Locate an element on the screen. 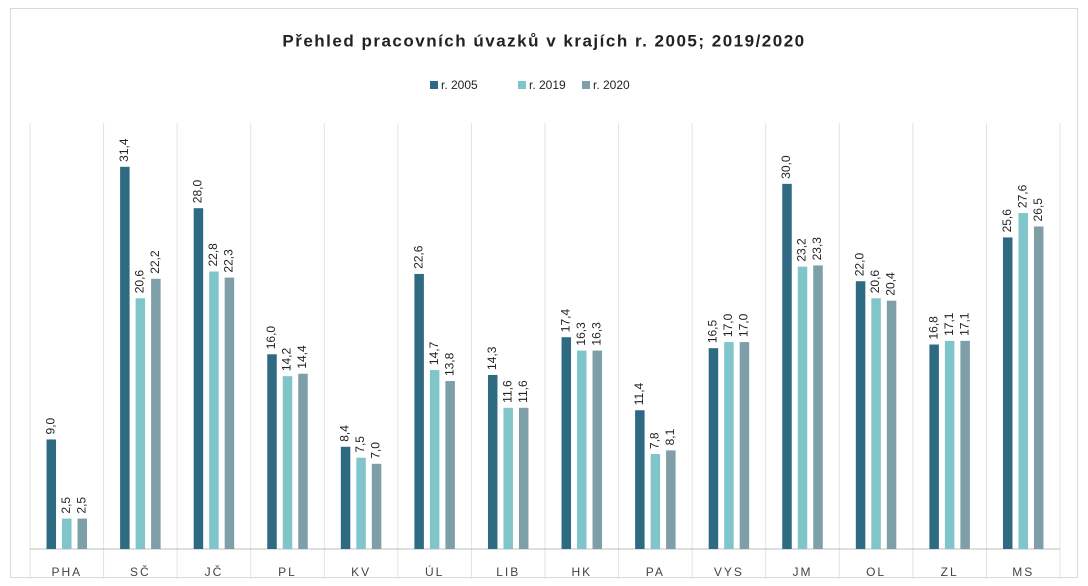 The height and width of the screenshot is (586, 1088). legend-label: r. 2019 is located at coordinates (547, 85).